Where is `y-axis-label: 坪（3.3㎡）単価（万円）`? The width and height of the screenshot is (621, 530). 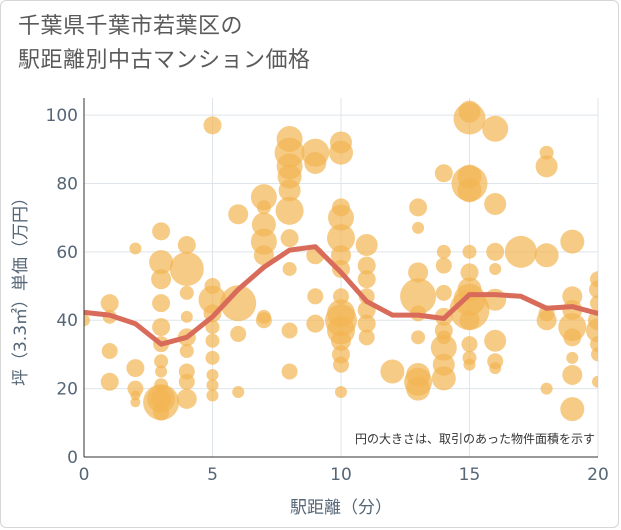
y-axis-label: 坪（3.3㎡）単価（万円） is located at coordinates (21, 287).